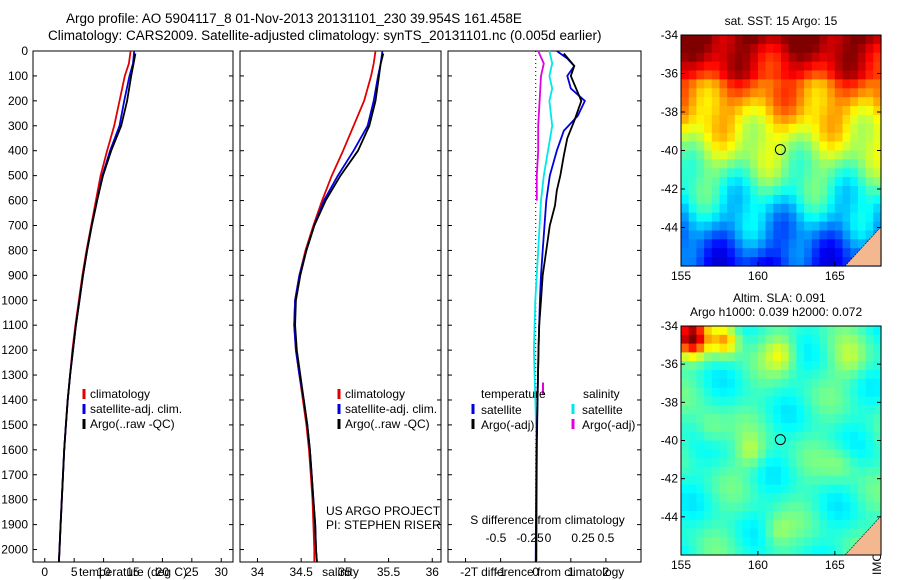  What do you see at coordinates (670, 74) in the screenshot?
I see `sst-lat-tick-label: -36` at bounding box center [670, 74].